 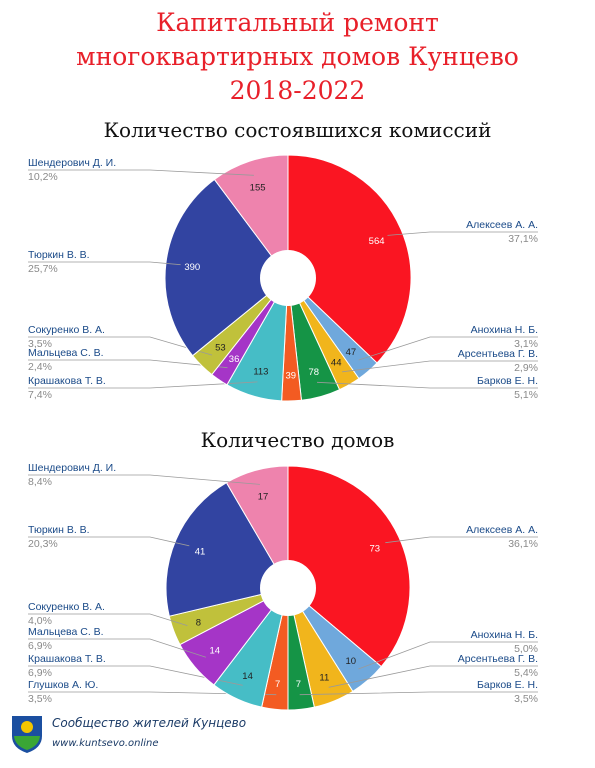 I want to click on chart-2-value-label-4: 7, so click(x=277, y=684).